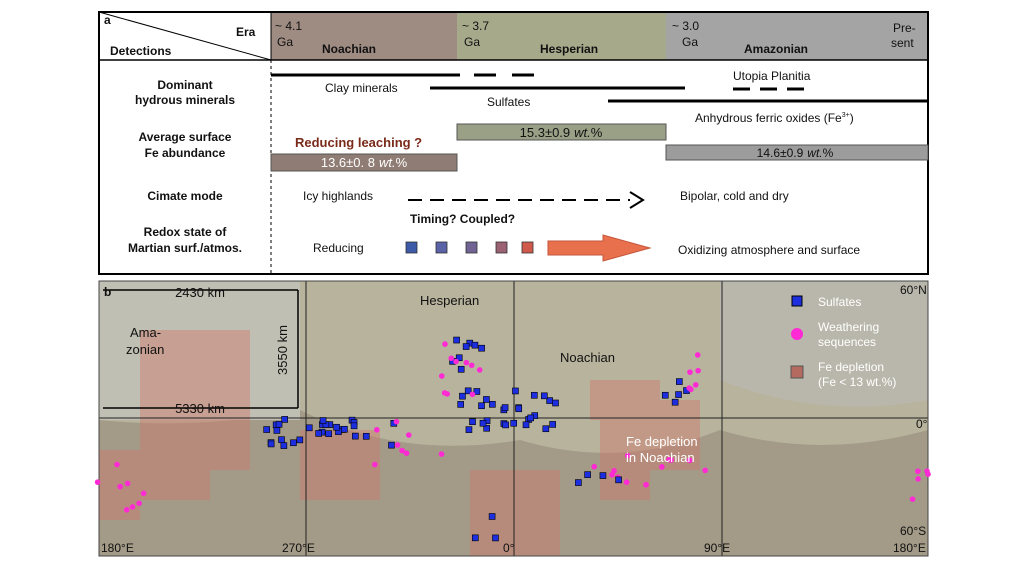 The height and width of the screenshot is (578, 1024). Describe the element at coordinates (780, 153) in the screenshot. I see `fe-number: 14.6±0.9` at that location.